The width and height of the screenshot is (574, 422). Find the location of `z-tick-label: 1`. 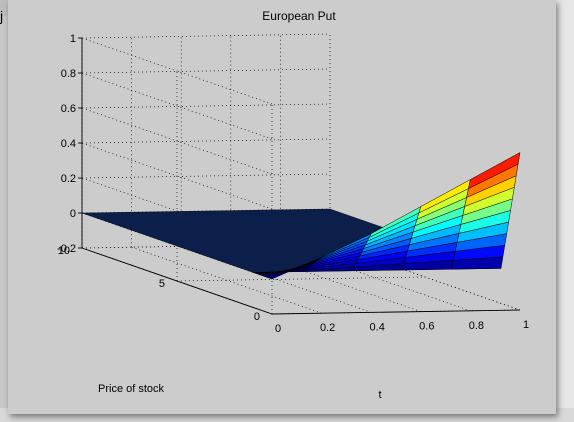

z-tick-label: 1 is located at coordinates (73, 39).